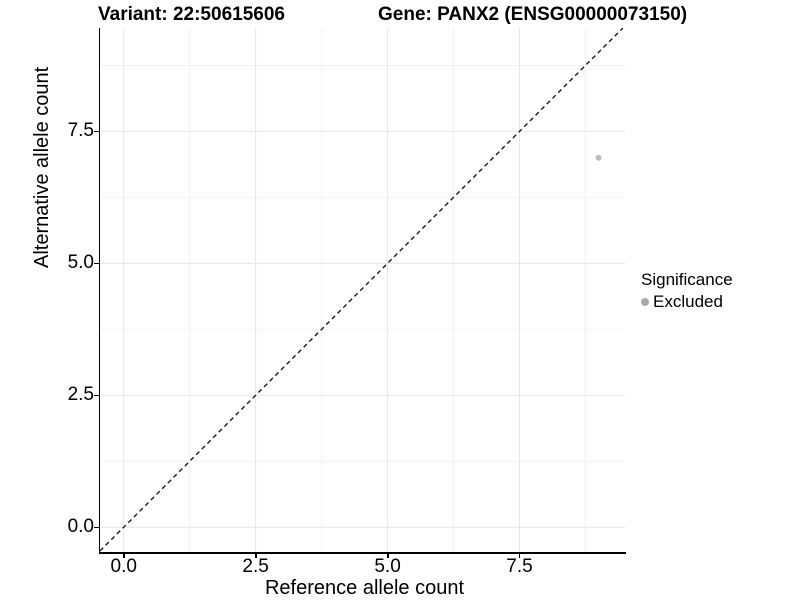 Image resolution: width=800 pixels, height=600 pixels. I want to click on y-tick-label: 7.5, so click(80, 131).